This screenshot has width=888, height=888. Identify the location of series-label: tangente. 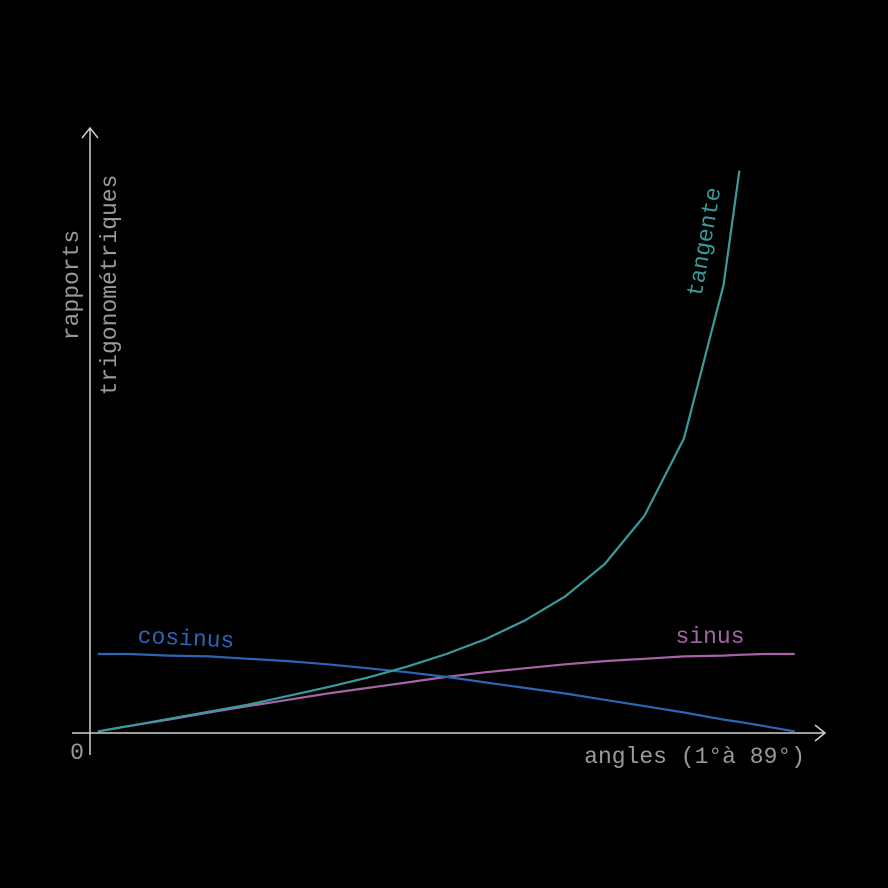
(705, 241).